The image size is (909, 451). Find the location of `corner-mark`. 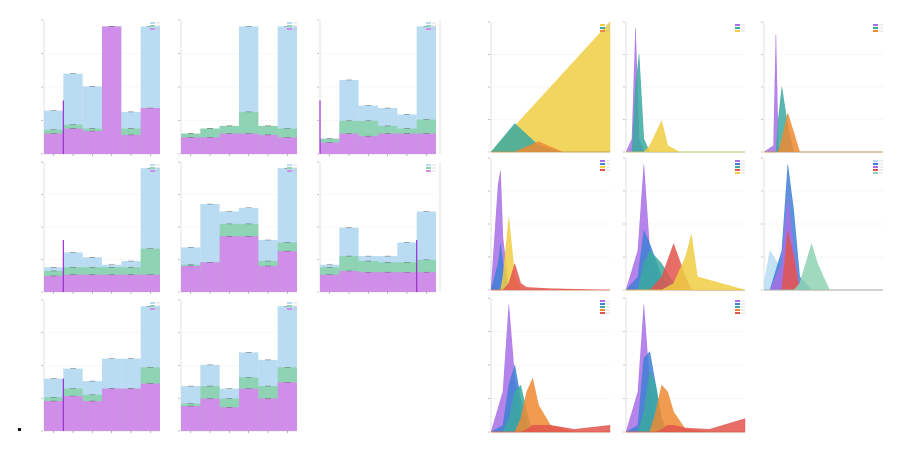

corner-mark is located at coordinates (19, 429).